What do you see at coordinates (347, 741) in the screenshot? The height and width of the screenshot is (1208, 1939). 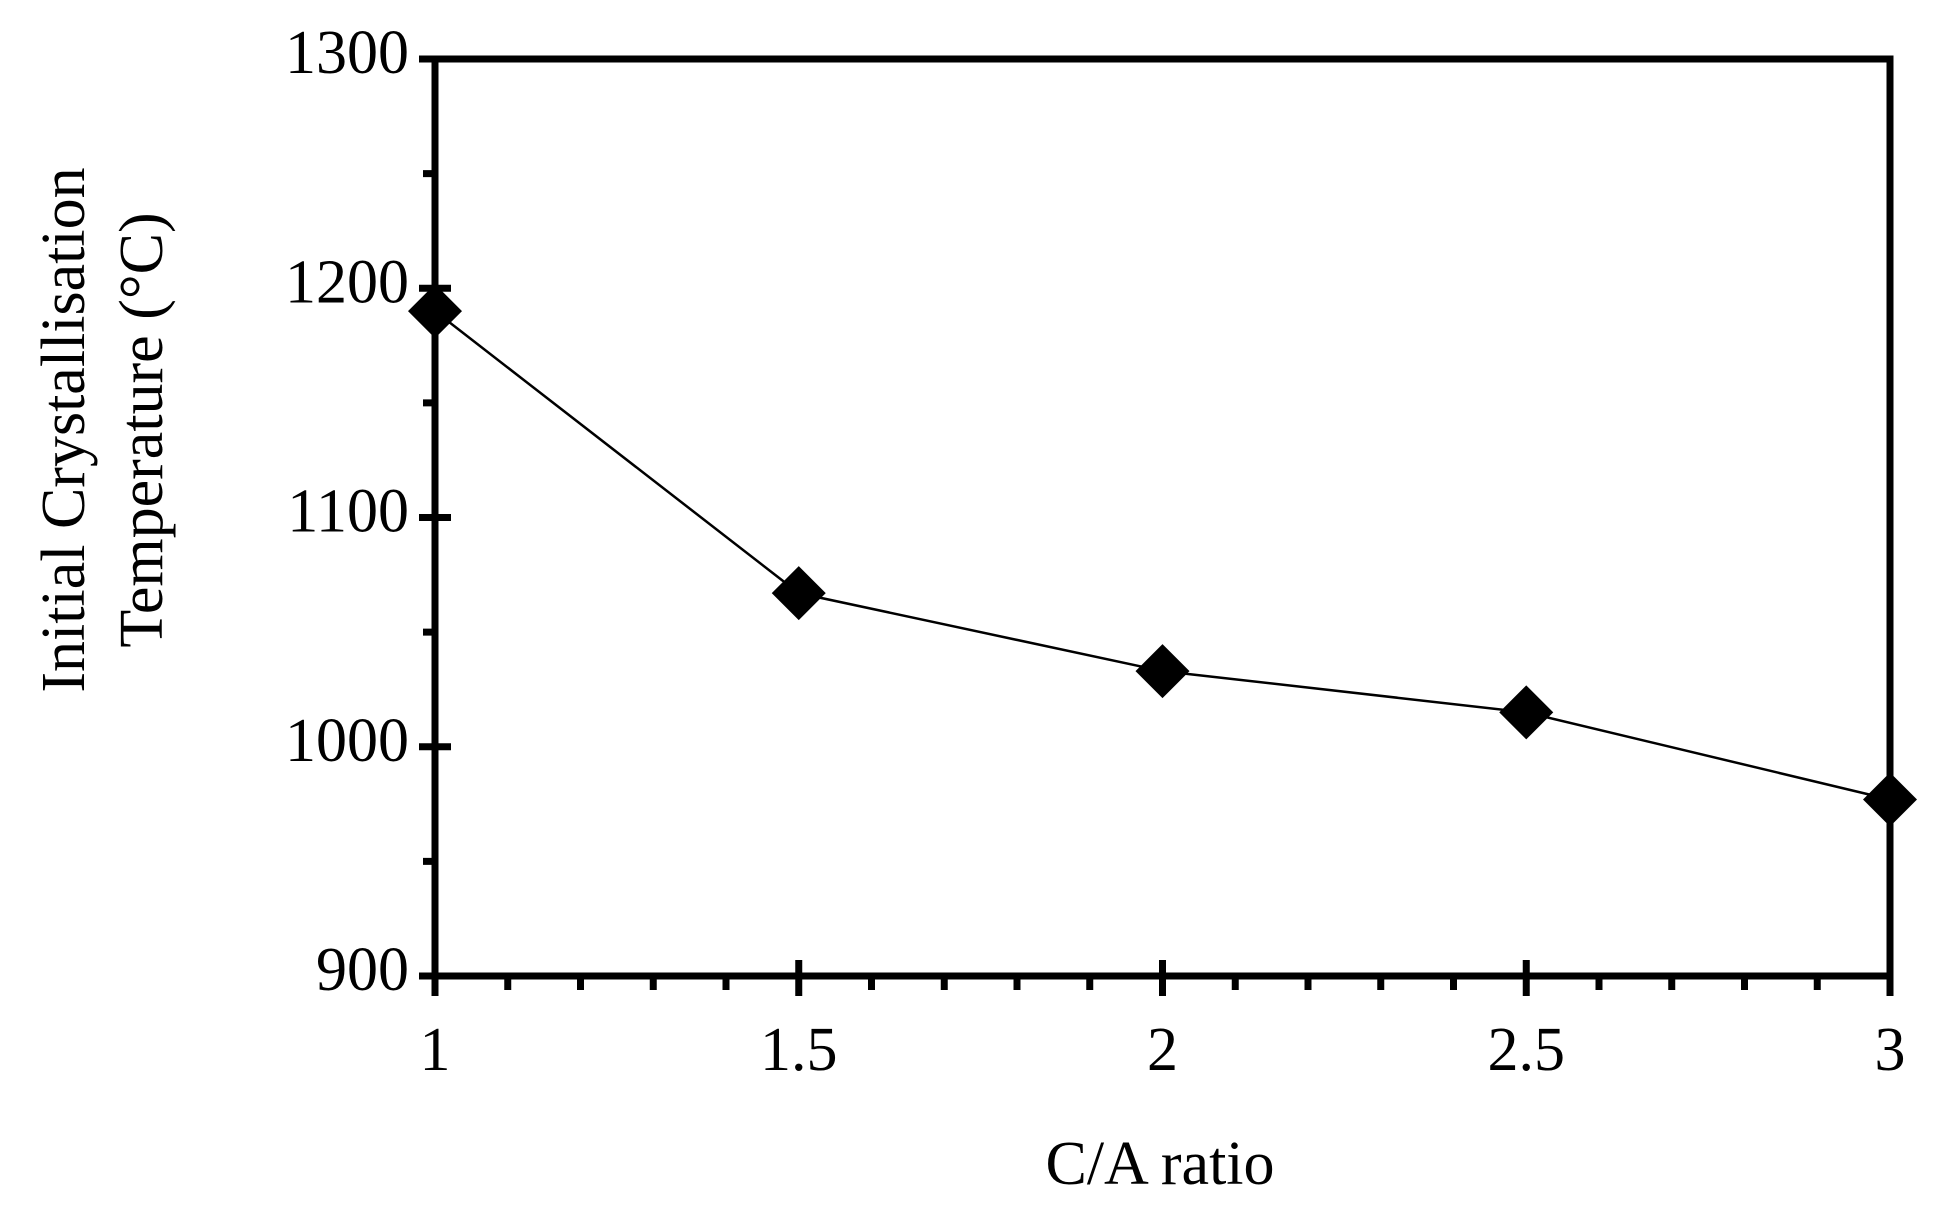 I see `y-tick-label: 1000` at bounding box center [347, 741].